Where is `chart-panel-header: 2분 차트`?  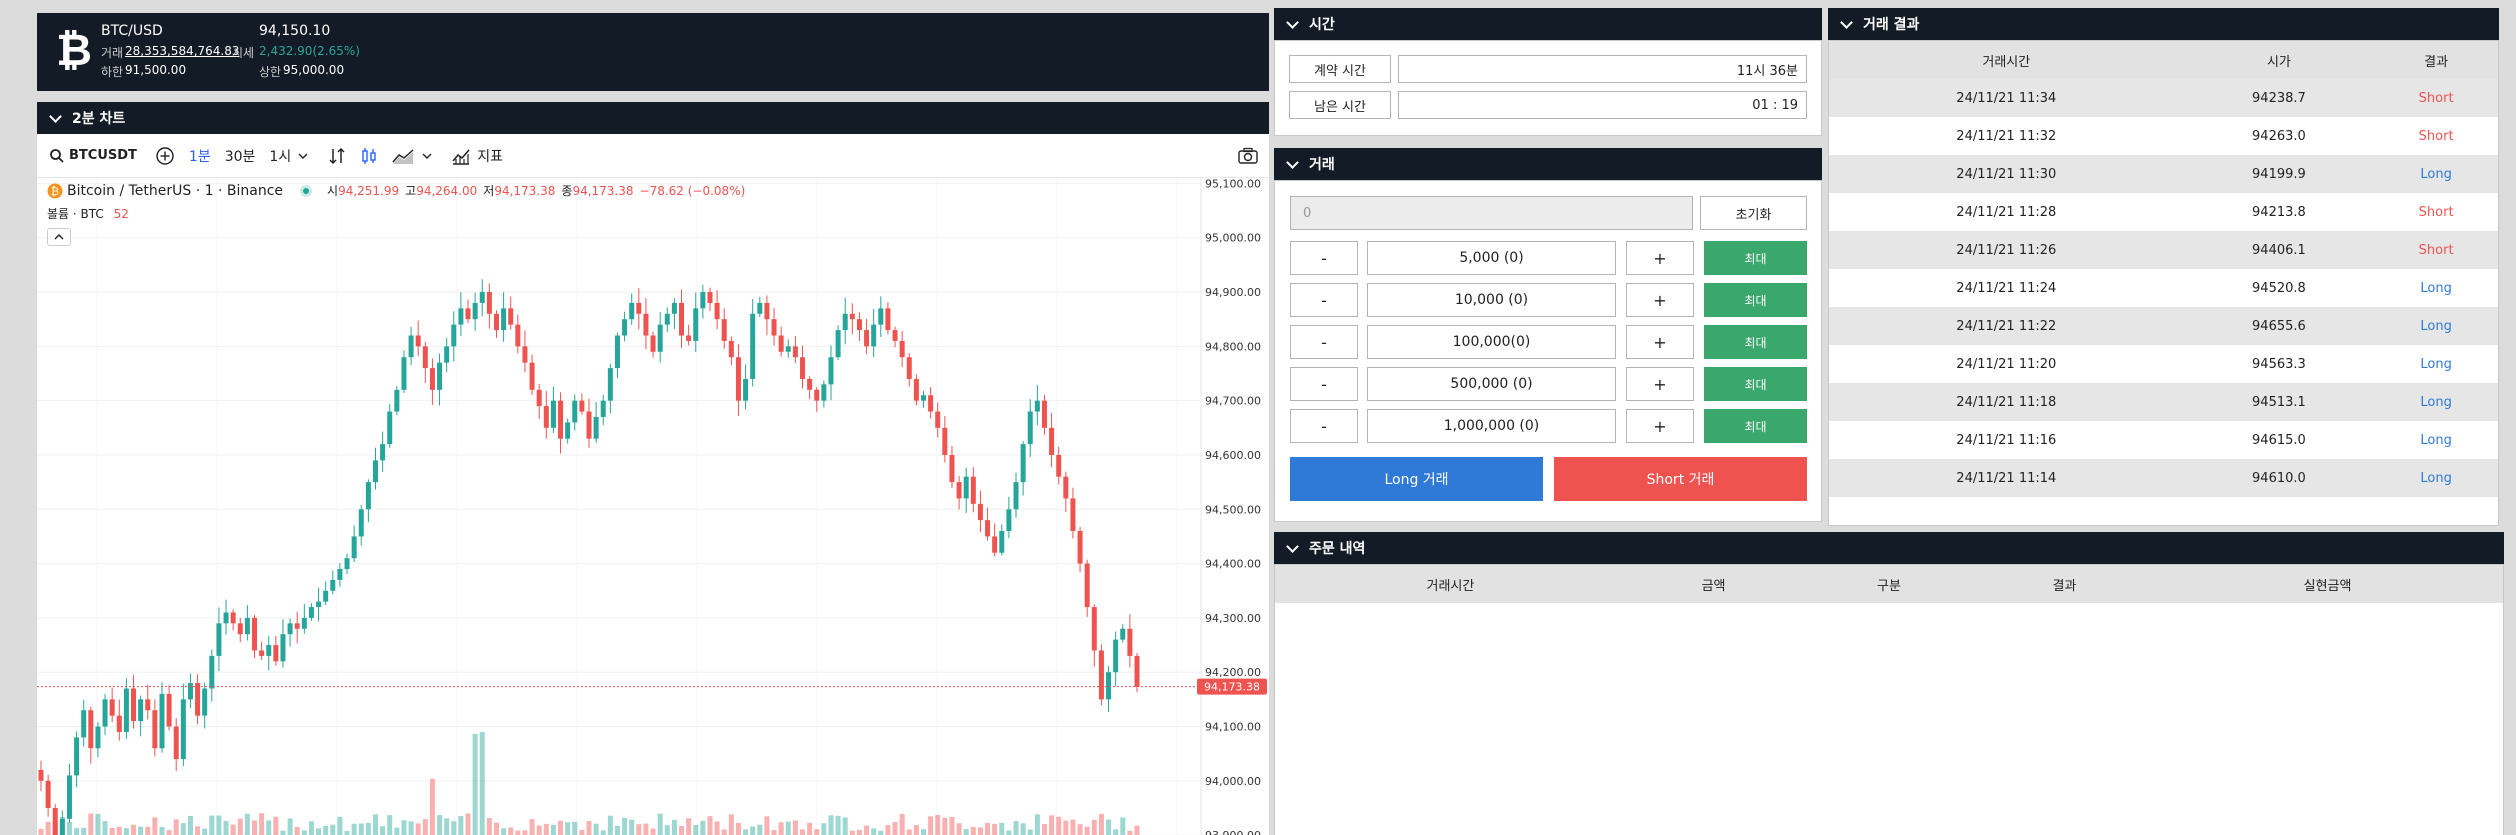 chart-panel-header: 2분 차트 is located at coordinates (653, 118).